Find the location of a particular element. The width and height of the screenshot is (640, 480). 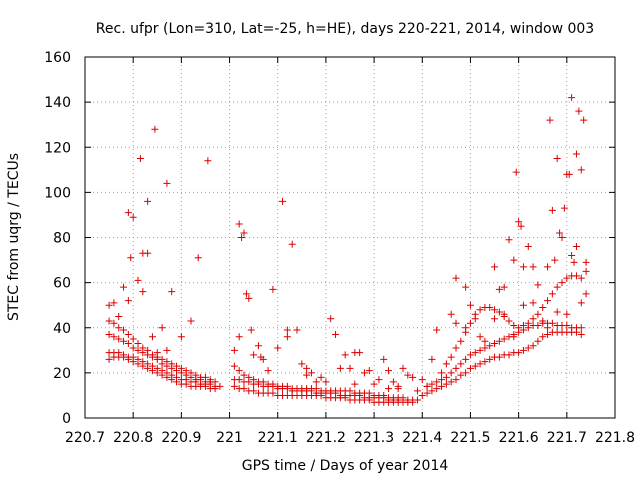

x-tick-label: 220.9 is located at coordinates (181, 438).